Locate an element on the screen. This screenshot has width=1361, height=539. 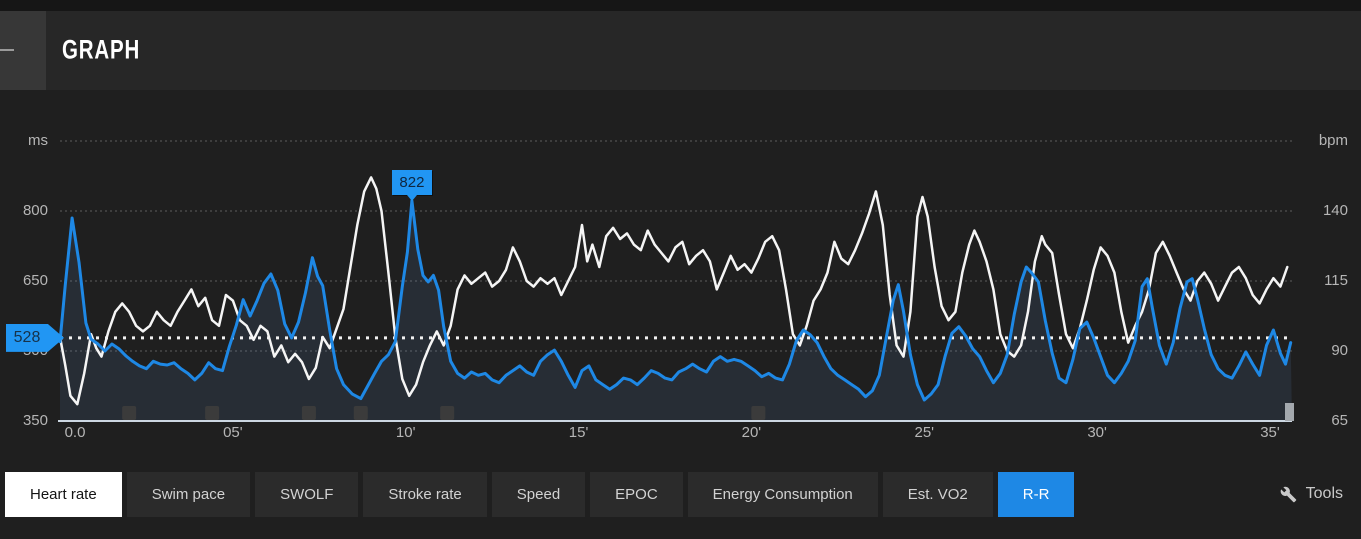
rr-peak-tooltip: 822 is located at coordinates (411, 185).